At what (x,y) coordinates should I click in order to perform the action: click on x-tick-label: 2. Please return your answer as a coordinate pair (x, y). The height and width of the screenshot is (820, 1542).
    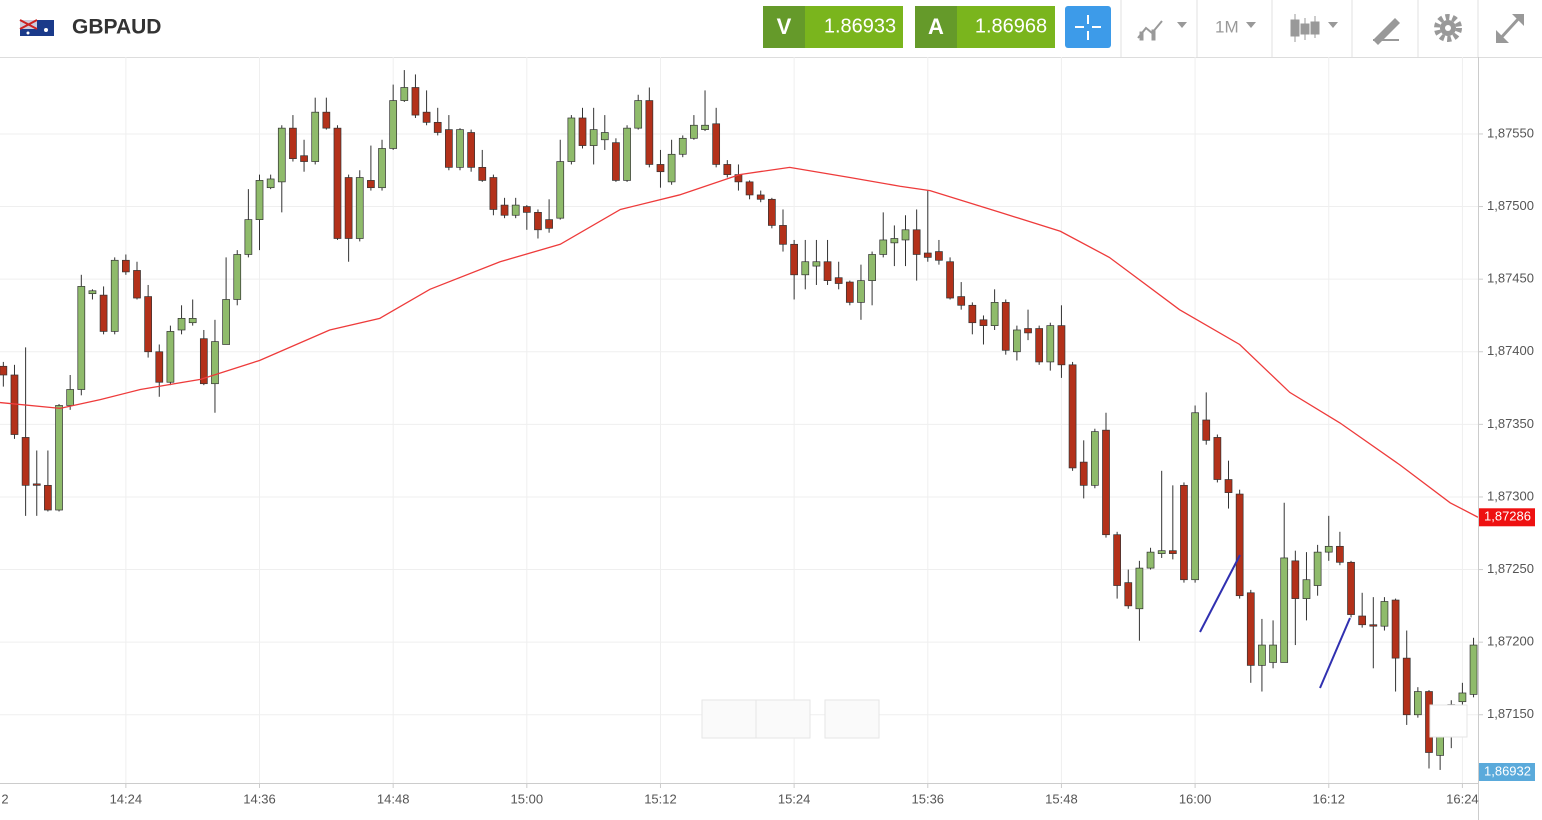
    Looking at the image, I should click on (4, 798).